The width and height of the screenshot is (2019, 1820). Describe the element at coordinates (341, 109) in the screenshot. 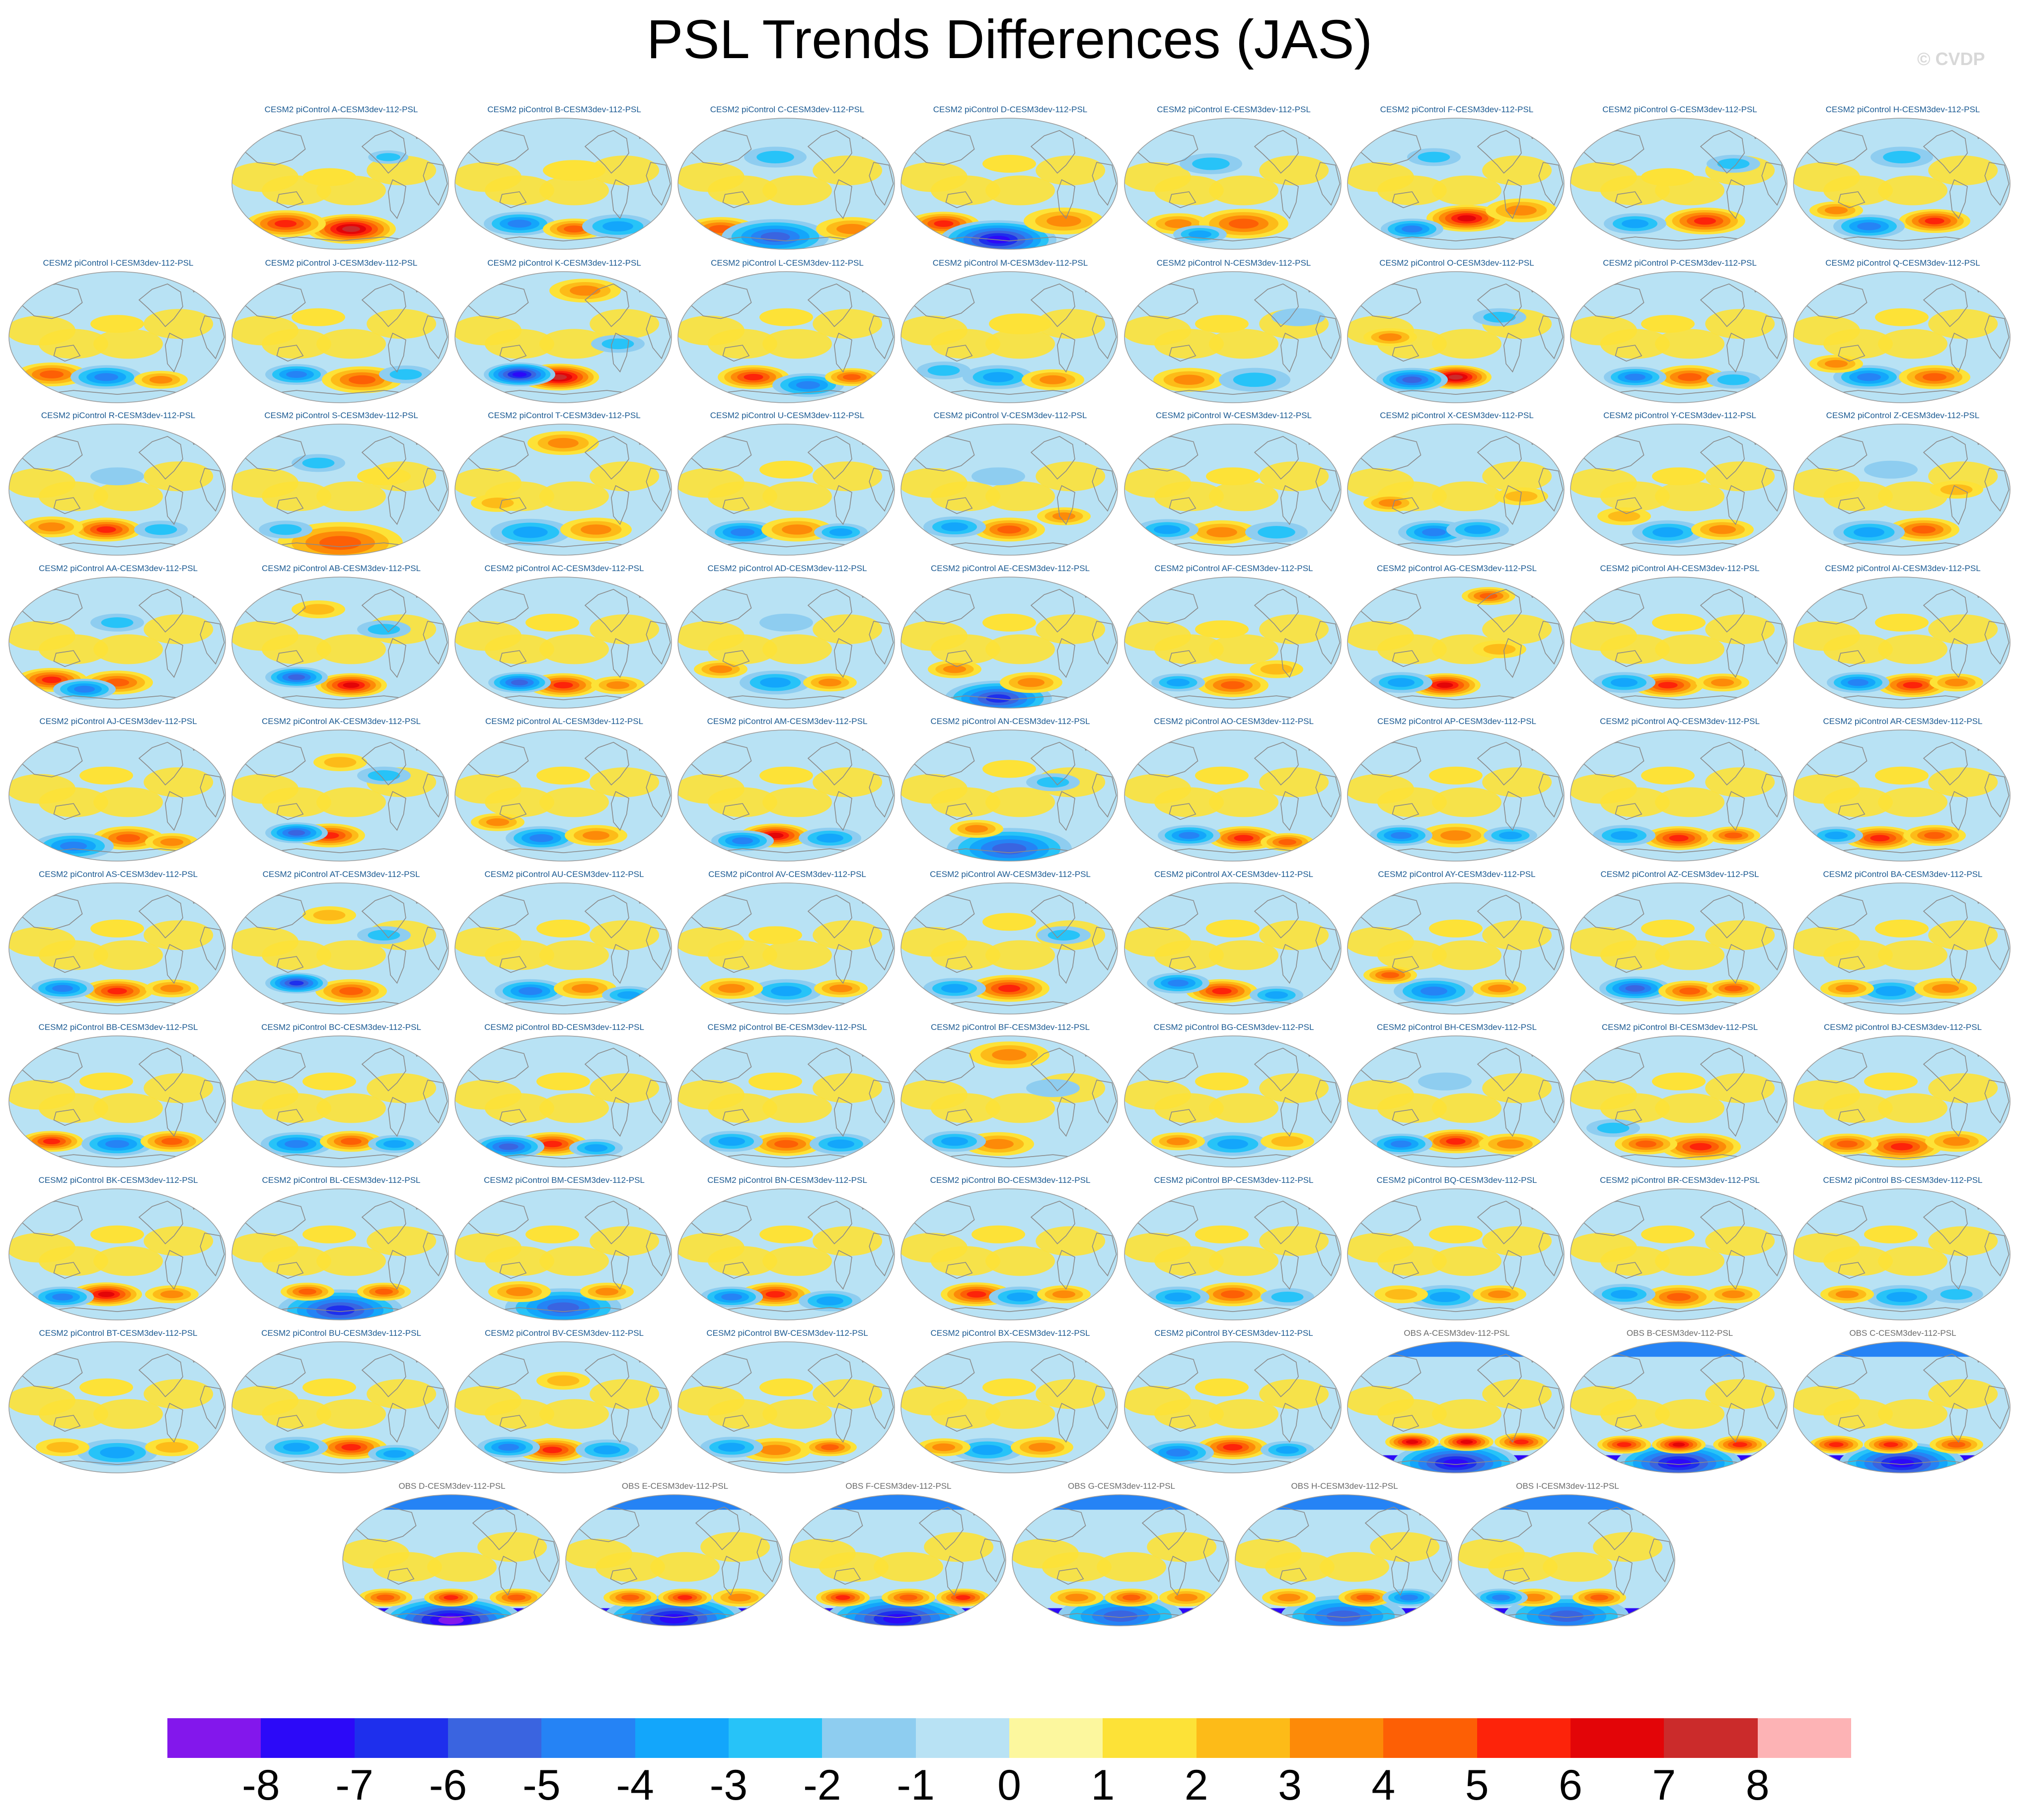

I see `panel-label: CESM2 piControl A-CESM3dev-112-PSL` at that location.